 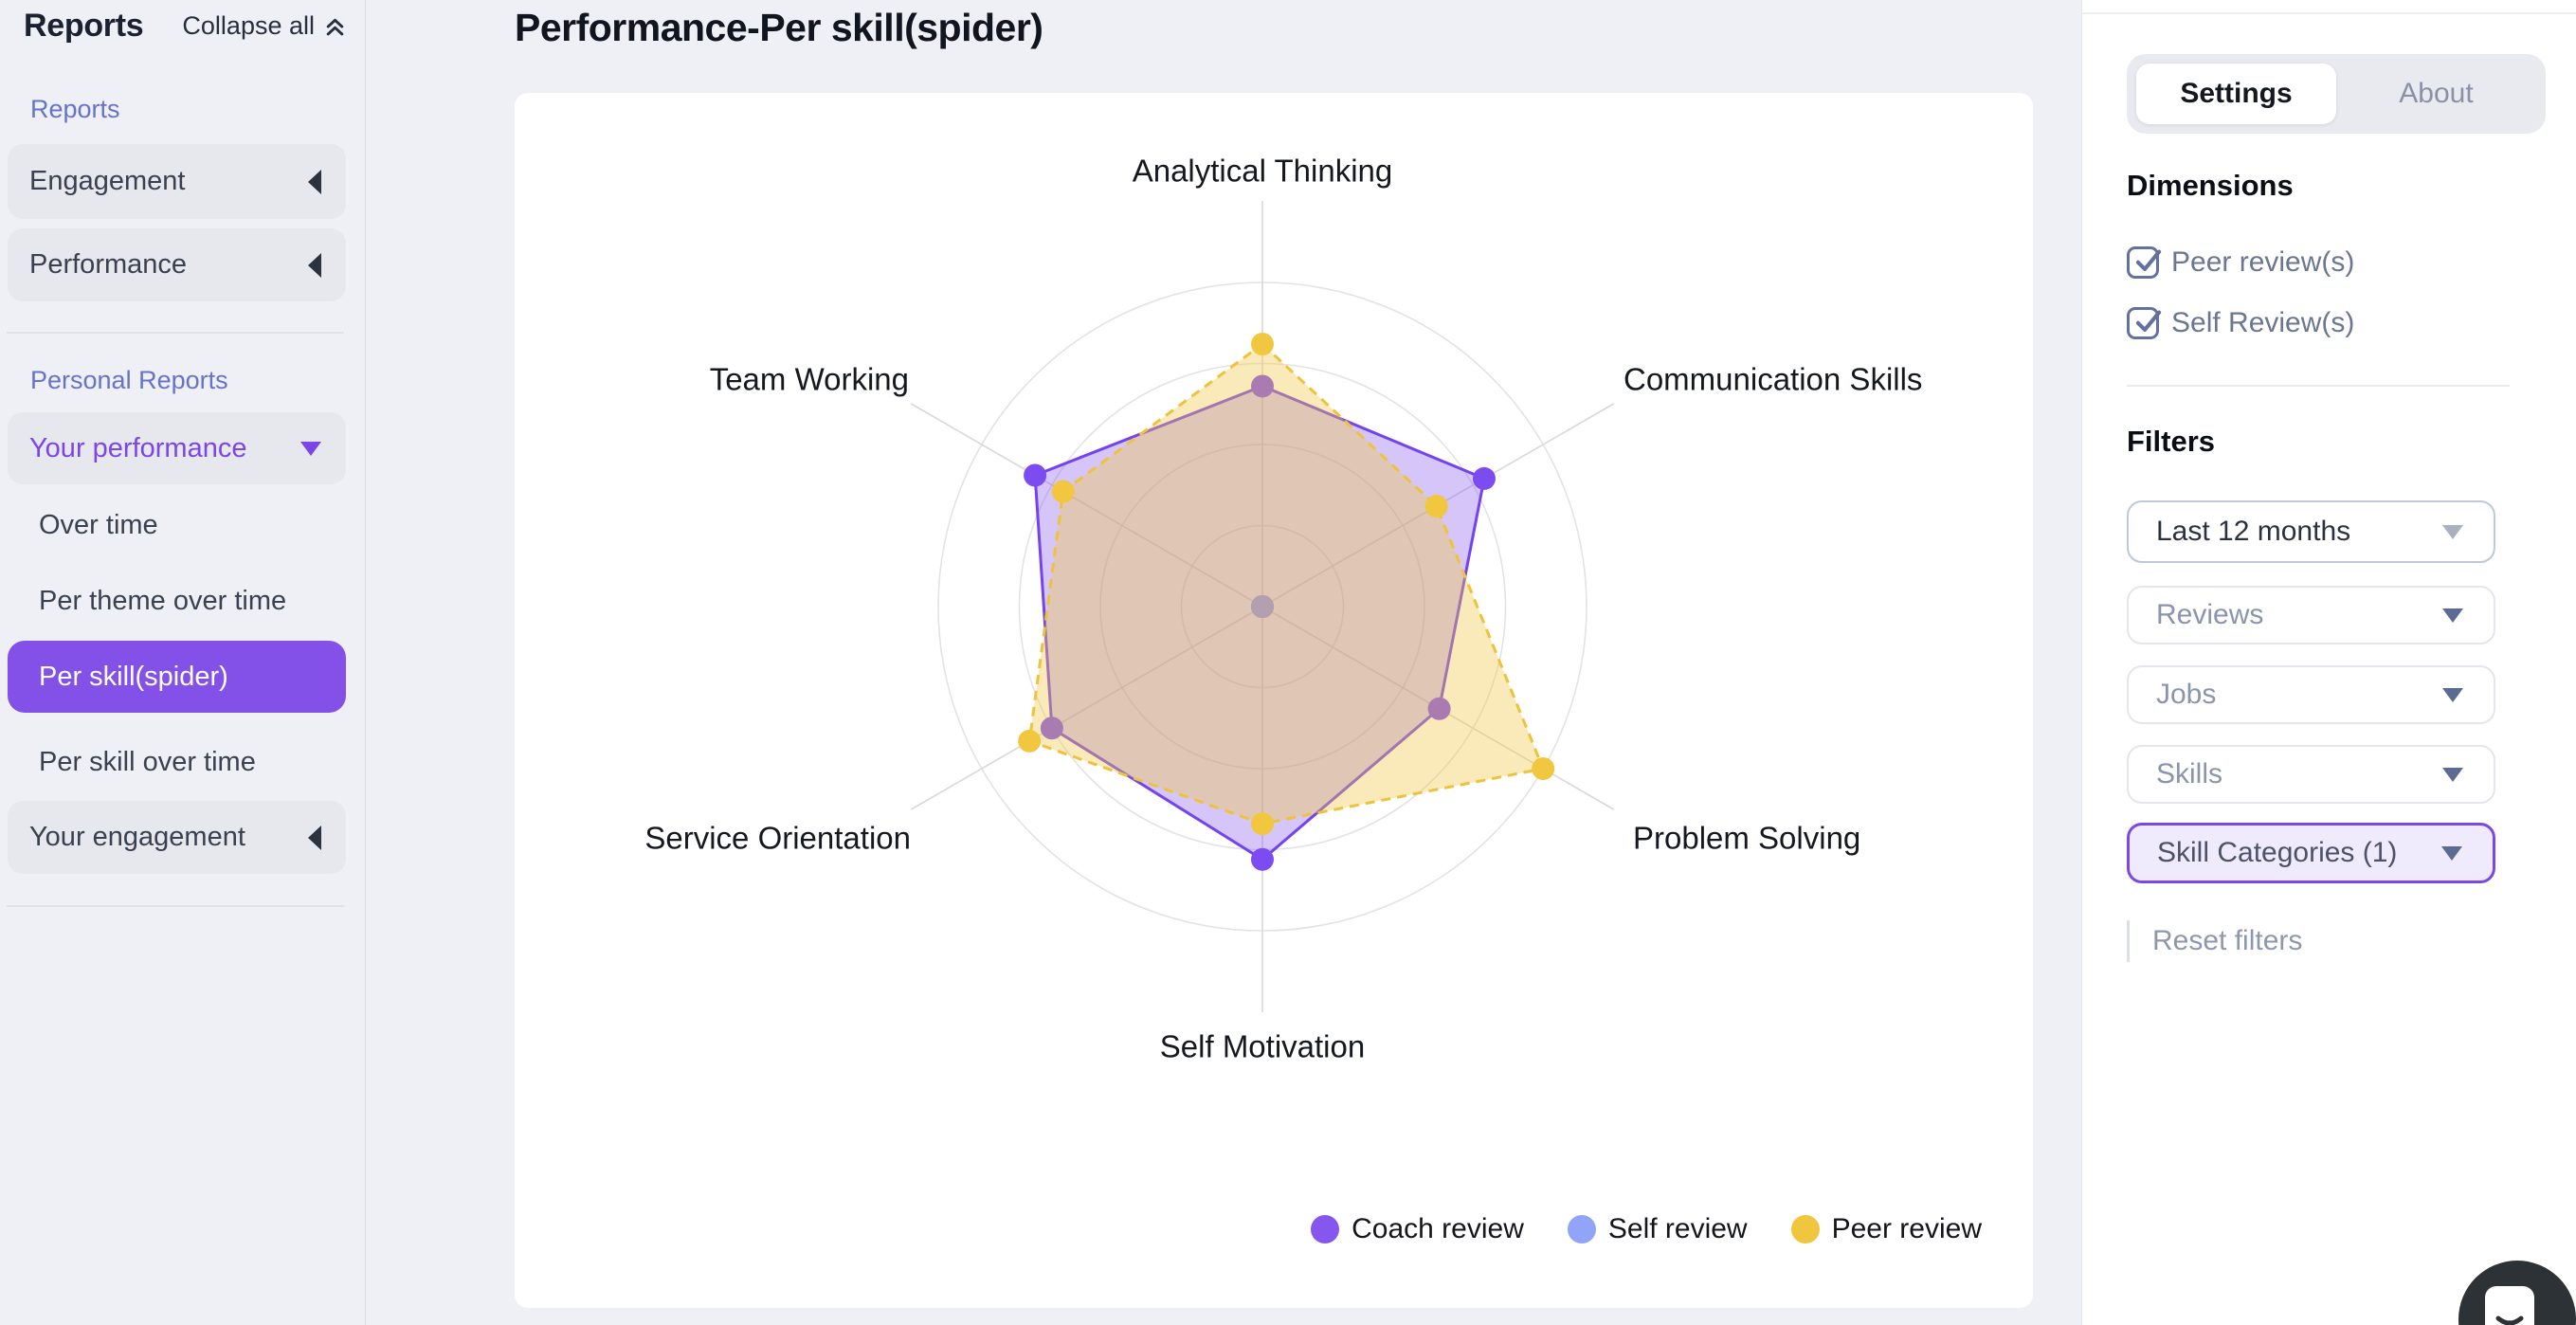 What do you see at coordinates (84, 26) in the screenshot?
I see `sidebar-title: Reports` at bounding box center [84, 26].